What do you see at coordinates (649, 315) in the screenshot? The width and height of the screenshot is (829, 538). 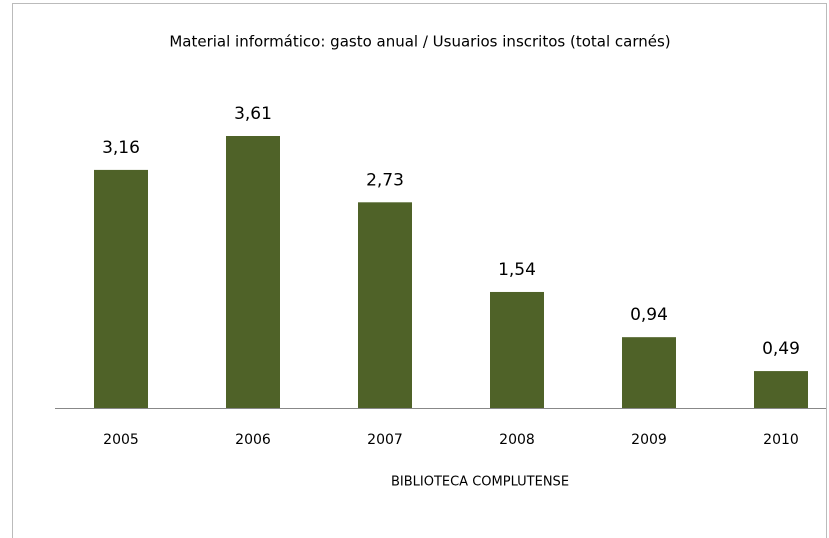 I see `data-label: 0,94` at bounding box center [649, 315].